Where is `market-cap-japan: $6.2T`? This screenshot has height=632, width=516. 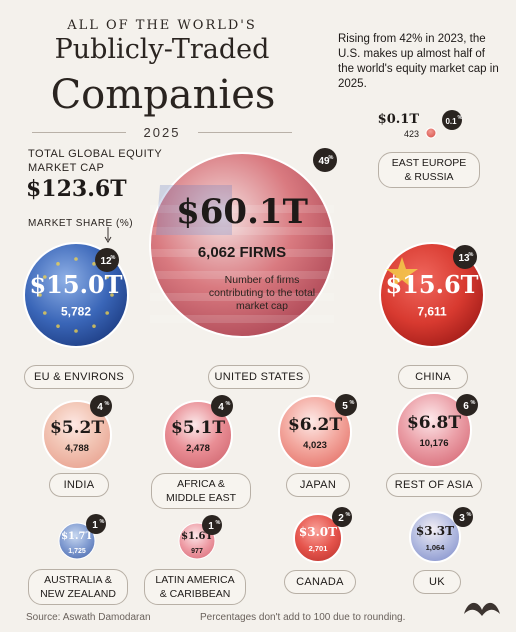
market-cap-japan: $6.2T is located at coordinates (315, 425).